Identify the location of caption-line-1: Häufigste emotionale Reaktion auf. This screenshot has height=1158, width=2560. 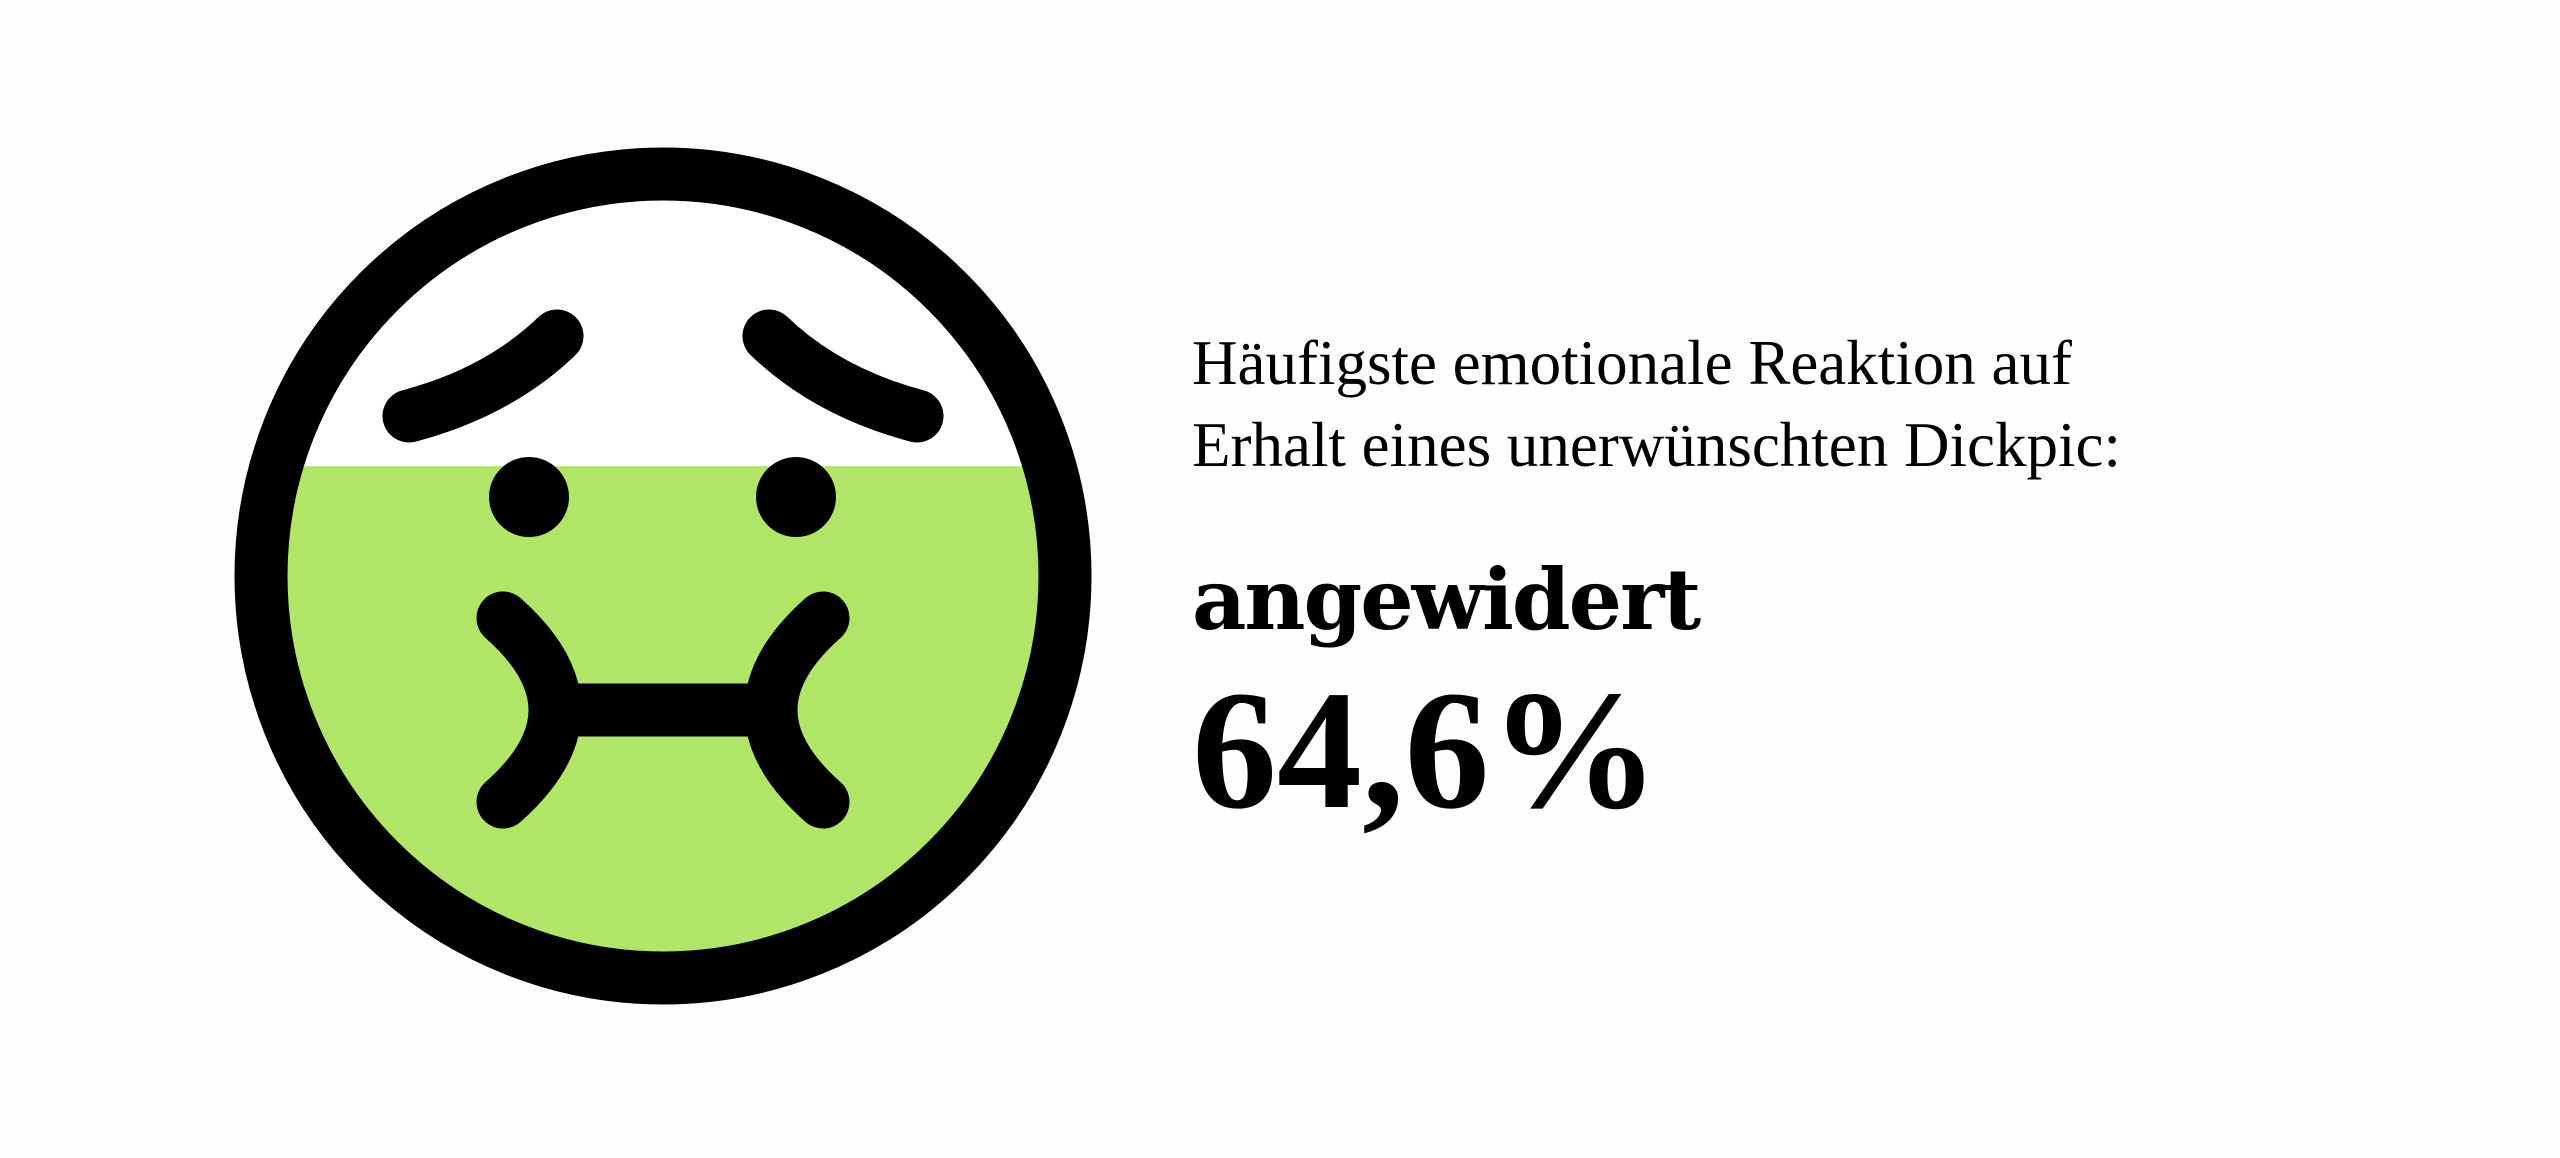
(1632, 363).